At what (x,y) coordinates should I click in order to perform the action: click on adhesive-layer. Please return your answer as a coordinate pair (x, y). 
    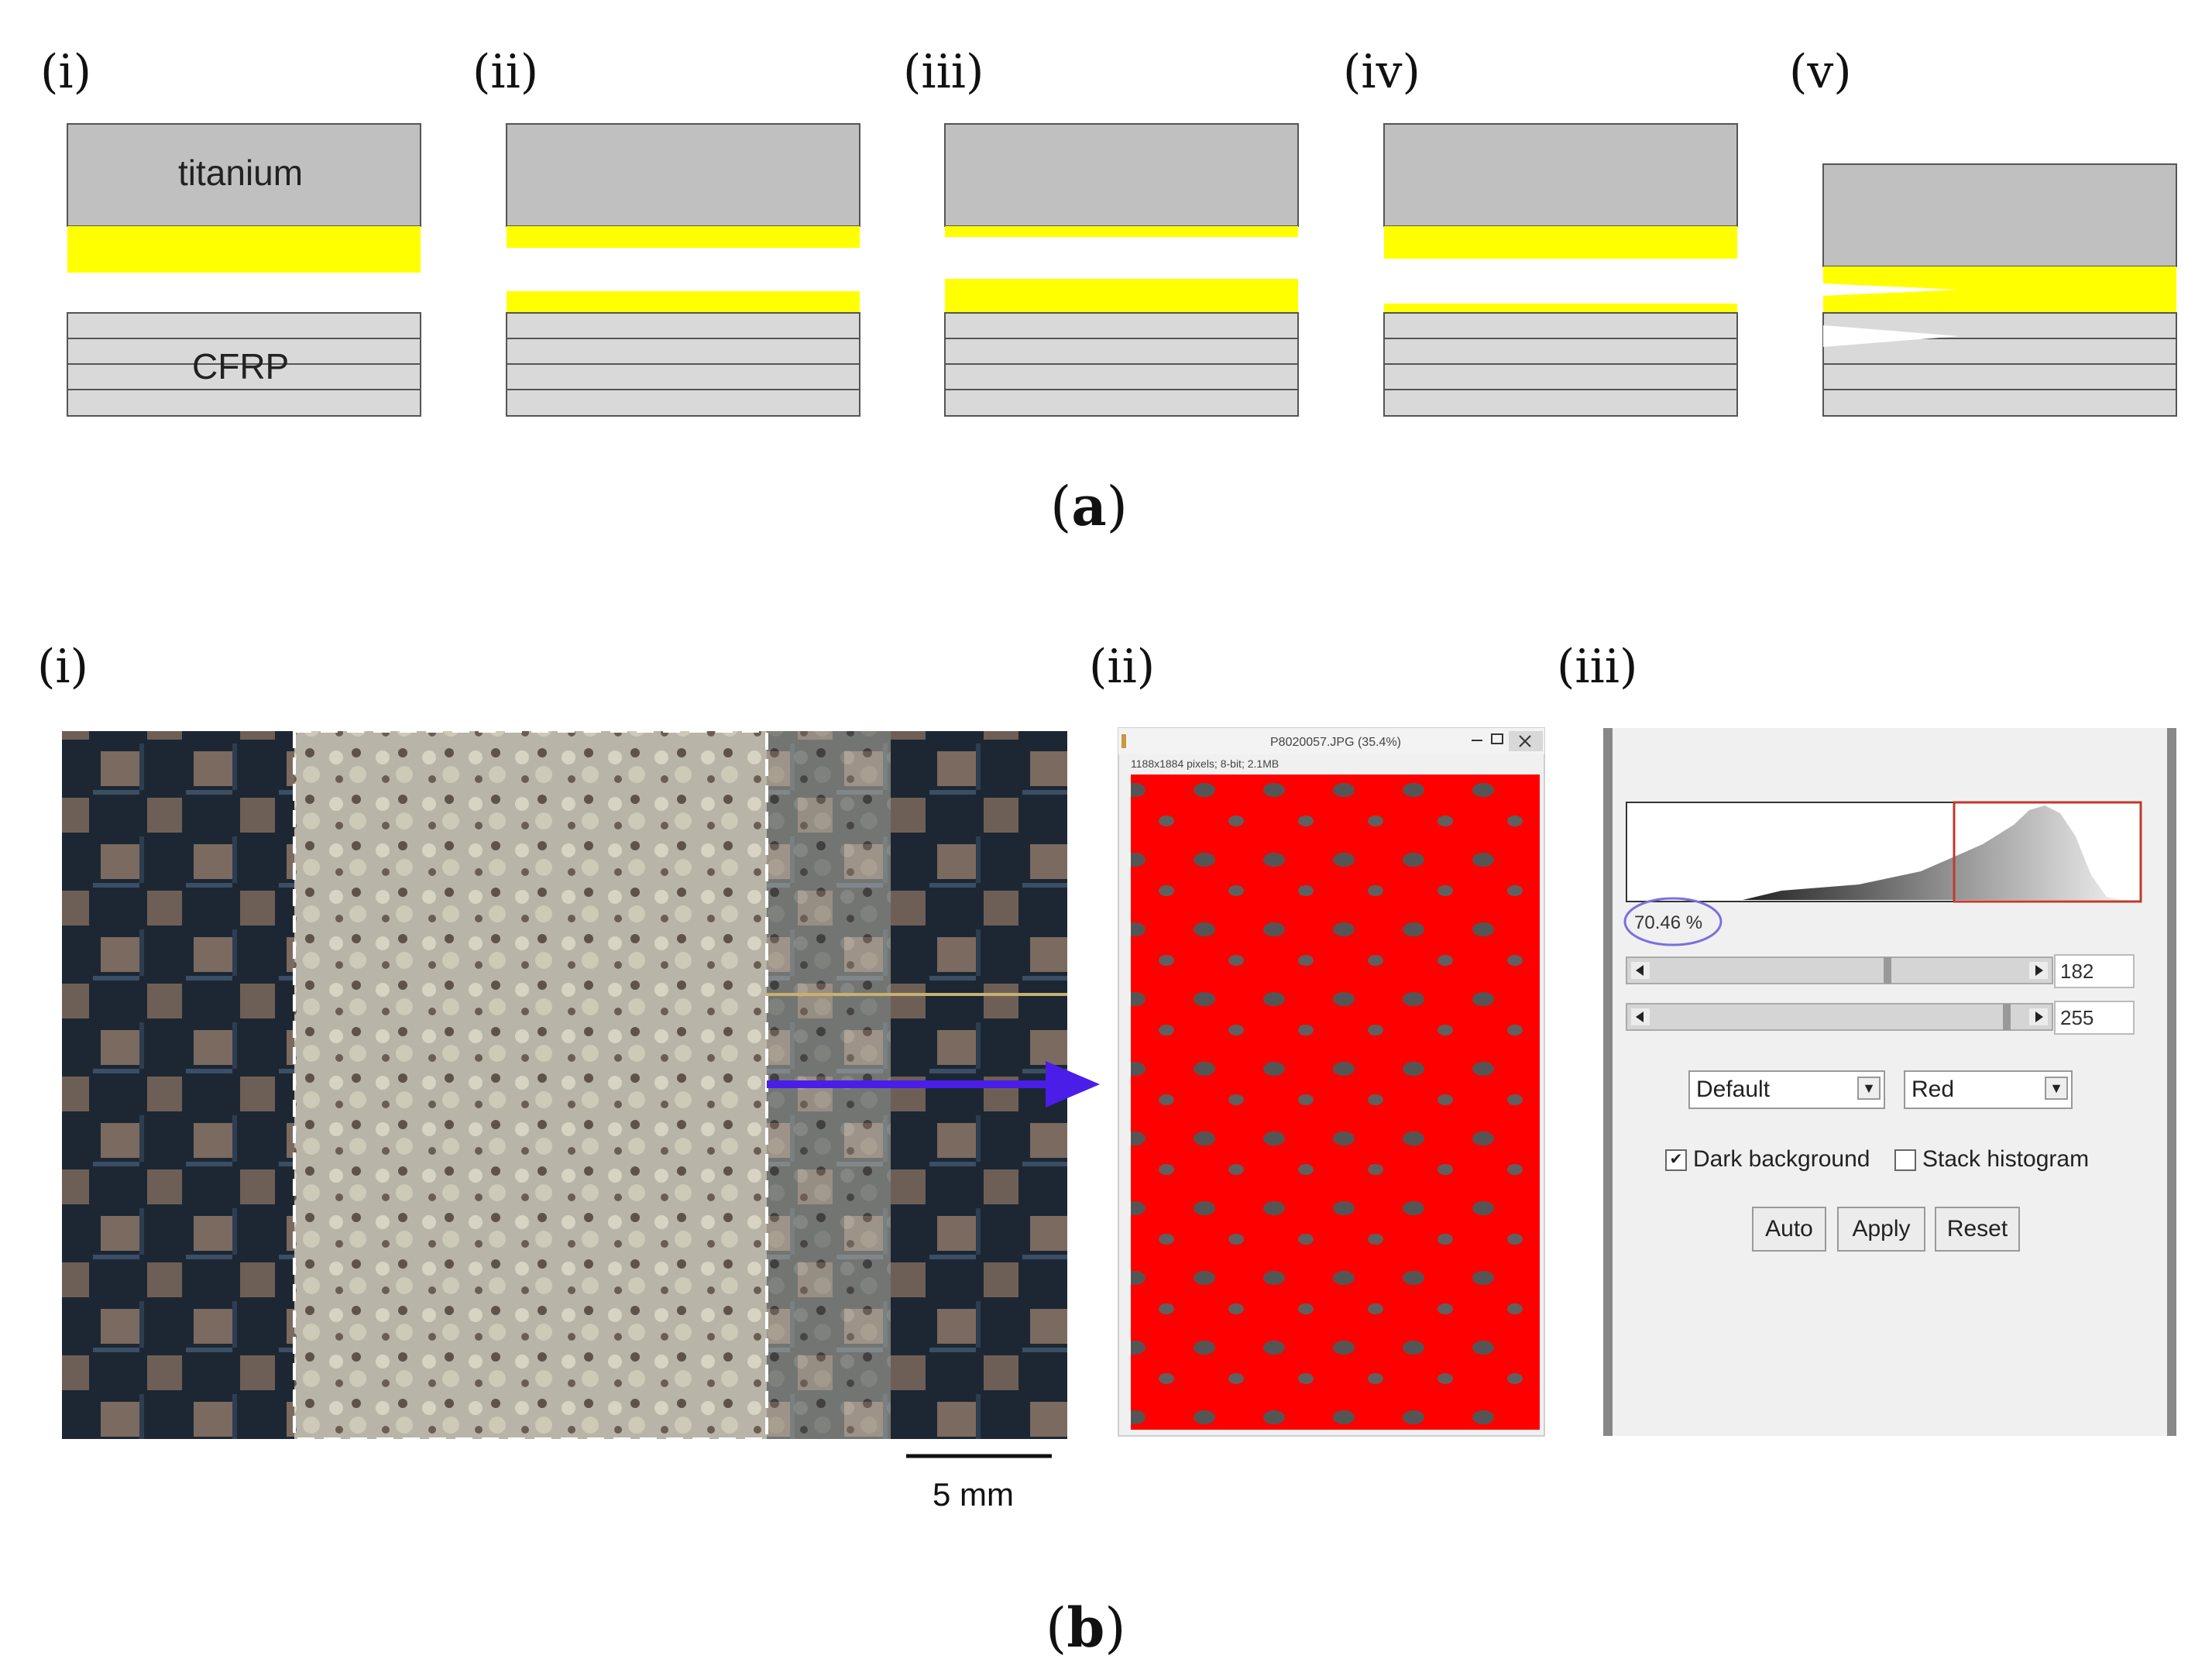
    Looking at the image, I should click on (244, 250).